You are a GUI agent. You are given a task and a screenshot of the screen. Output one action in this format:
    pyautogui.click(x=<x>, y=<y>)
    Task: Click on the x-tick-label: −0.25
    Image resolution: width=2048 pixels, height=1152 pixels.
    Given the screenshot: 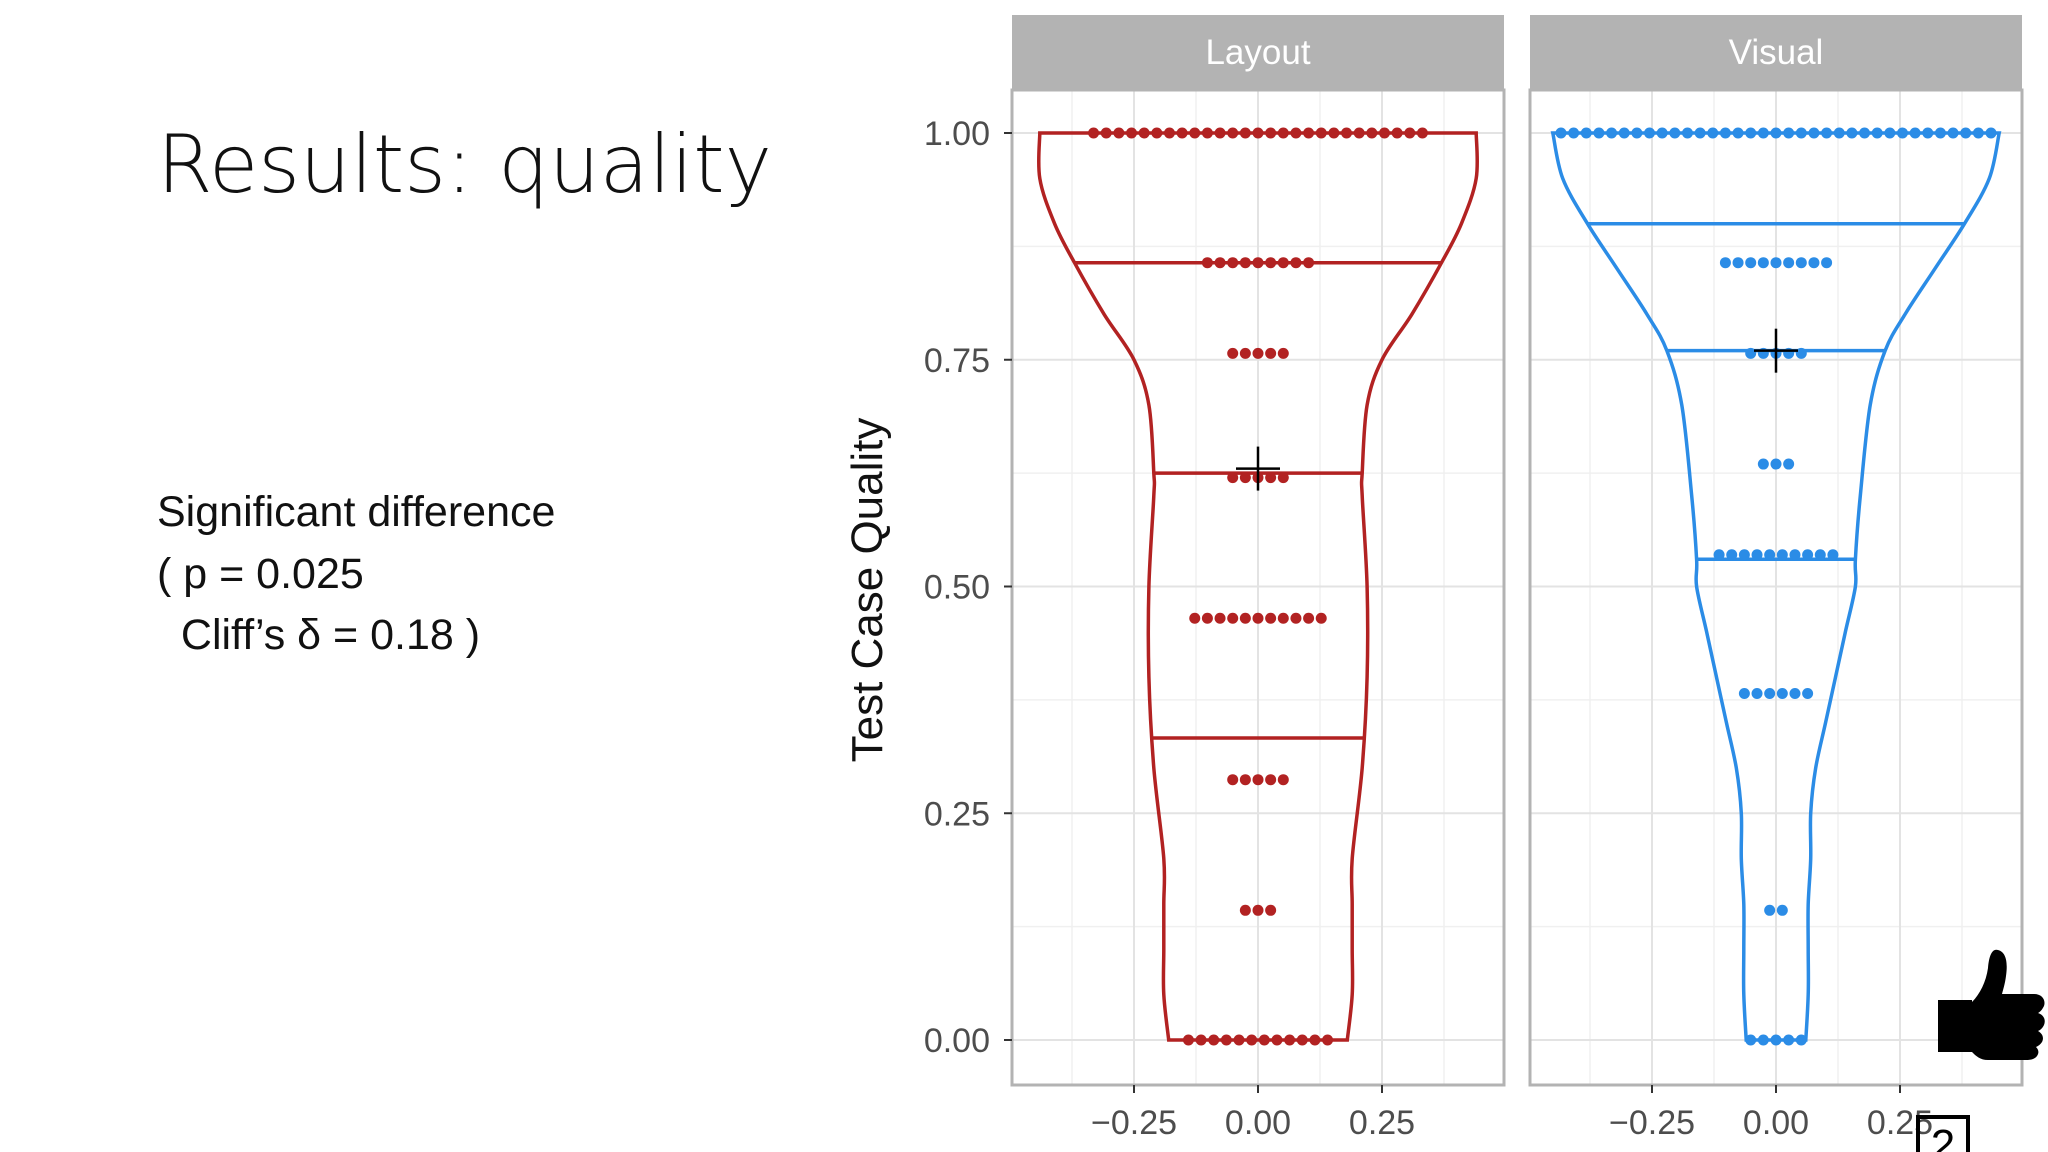 What is the action you would take?
    pyautogui.click(x=1134, y=1123)
    